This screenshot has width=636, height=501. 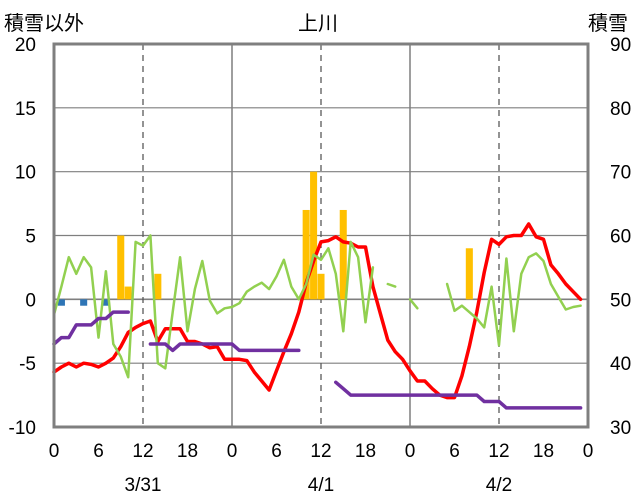 I want to click on right-tick-label: 60, so click(x=620, y=237).